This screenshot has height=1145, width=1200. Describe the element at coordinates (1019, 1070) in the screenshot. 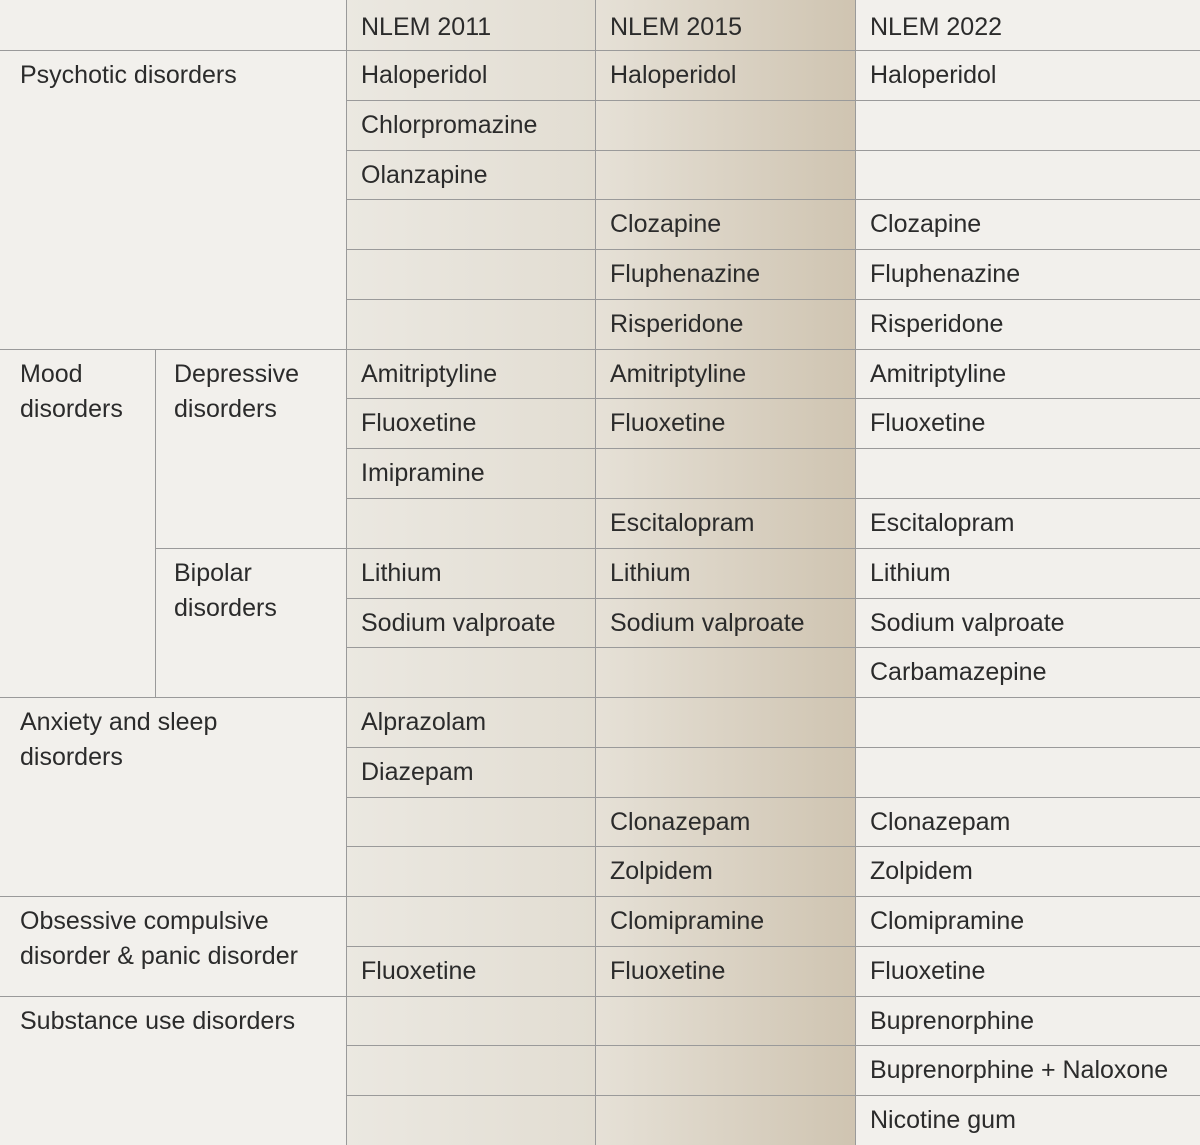

I see `drug-cell: Buprenorphine + Naloxone` at that location.